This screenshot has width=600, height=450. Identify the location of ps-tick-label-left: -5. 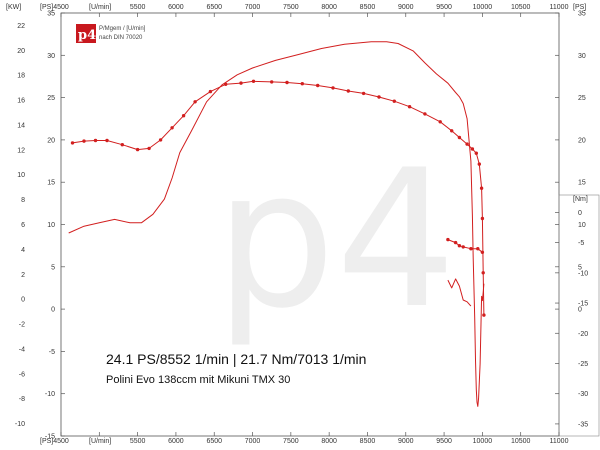
(52, 352).